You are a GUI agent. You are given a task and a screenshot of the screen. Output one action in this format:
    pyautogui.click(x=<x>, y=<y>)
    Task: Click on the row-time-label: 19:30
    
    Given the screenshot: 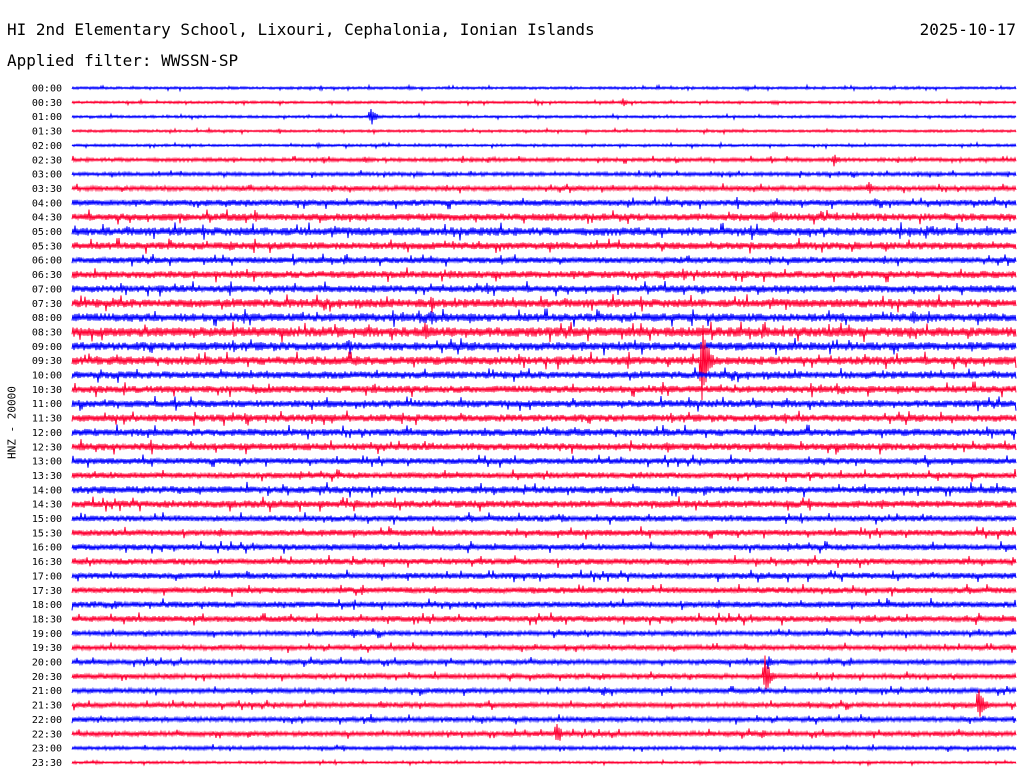 What is the action you would take?
    pyautogui.click(x=47, y=648)
    